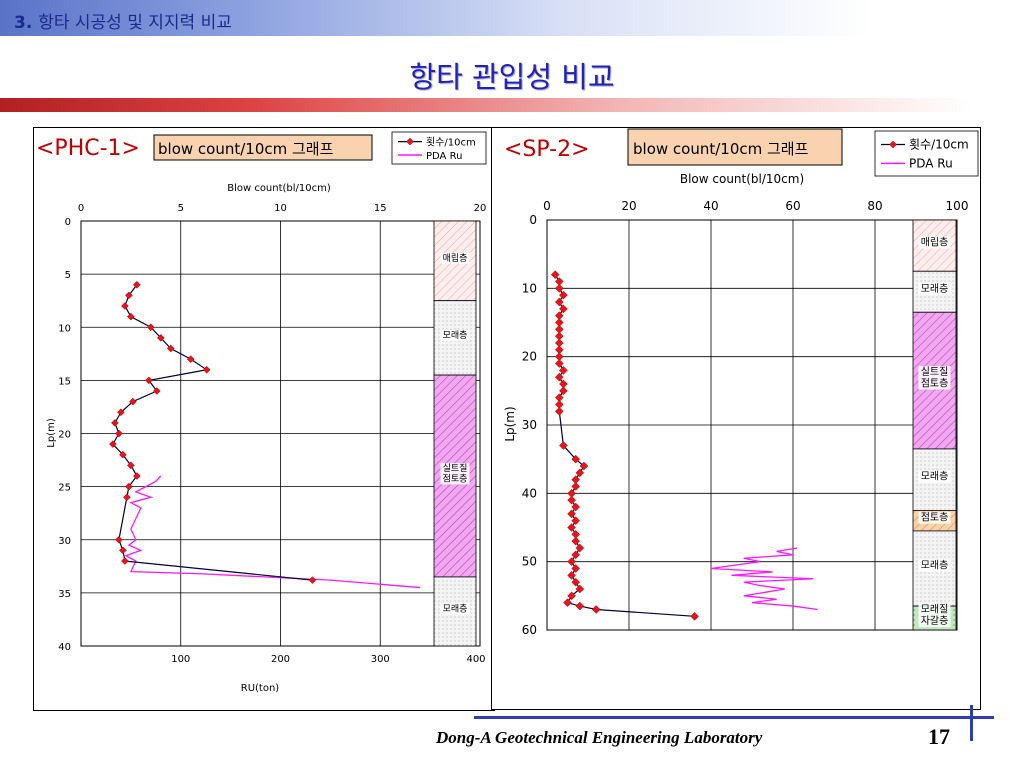 The image size is (1024, 768). I want to click on phc1-y-axis-label: Lp(m), so click(51, 433).